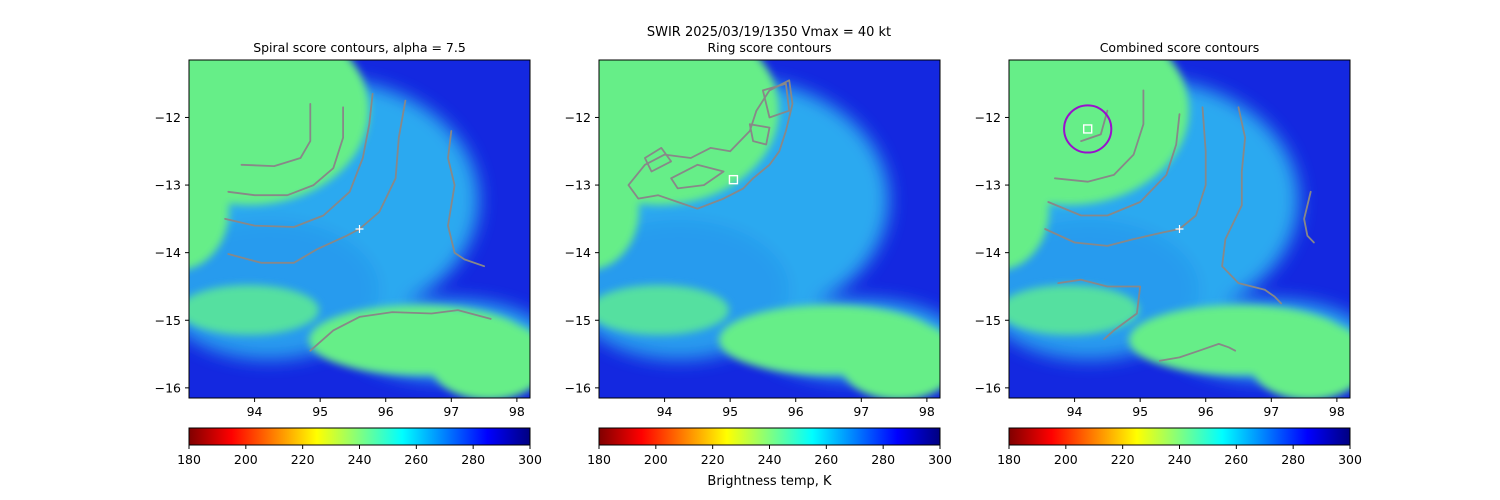 The height and width of the screenshot is (500, 1500). Describe the element at coordinates (1180, 47) in the screenshot. I see `panel-title: Combined score contours` at that location.